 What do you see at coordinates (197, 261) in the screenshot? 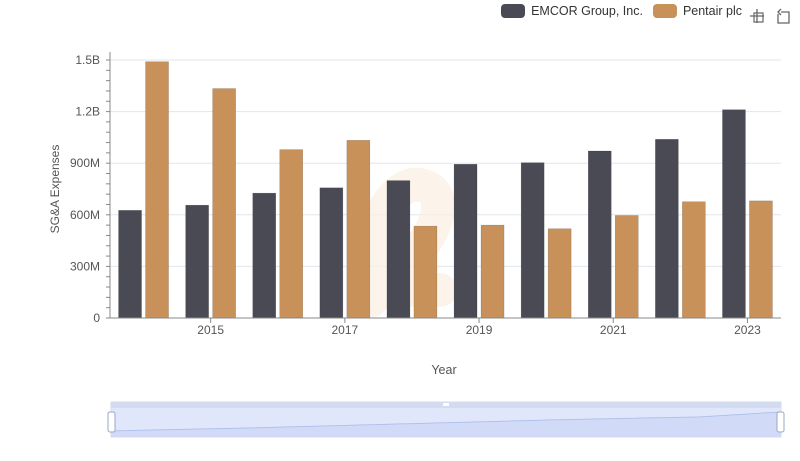
I see `bar-emcor-2015` at bounding box center [197, 261].